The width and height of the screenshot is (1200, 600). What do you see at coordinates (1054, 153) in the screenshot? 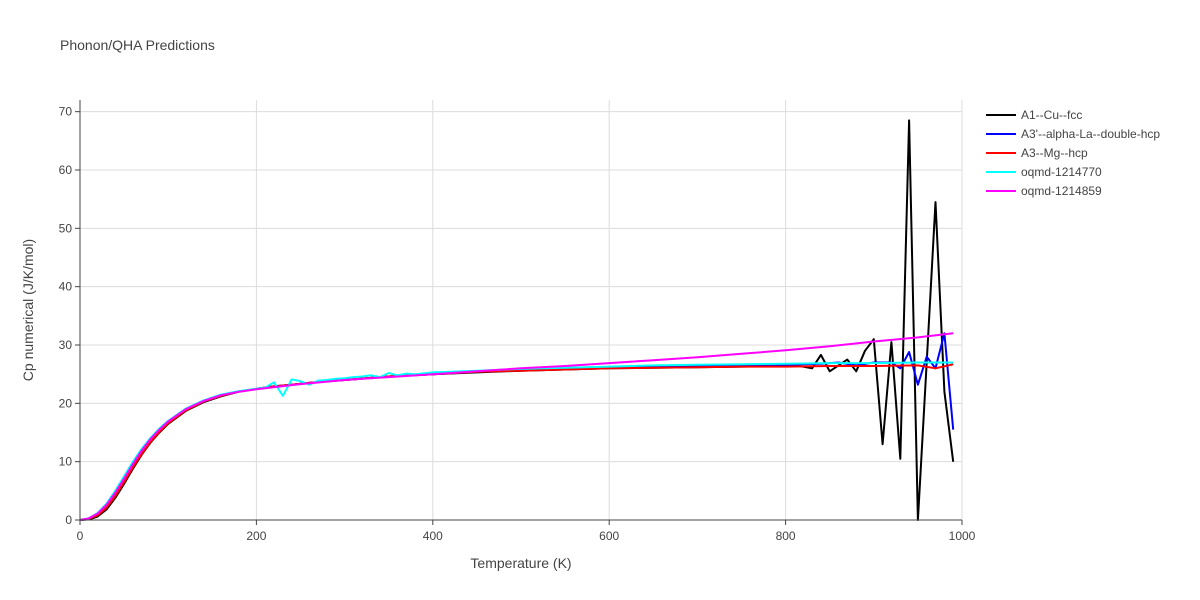
I see `legend-label: A3--Mg--hcp` at bounding box center [1054, 153].